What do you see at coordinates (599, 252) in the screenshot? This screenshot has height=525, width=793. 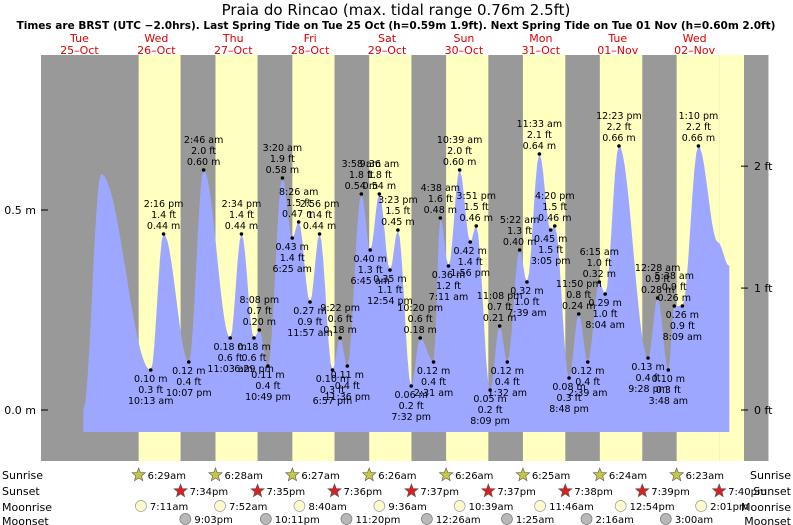 I see `tide-time: 6:15 am` at bounding box center [599, 252].